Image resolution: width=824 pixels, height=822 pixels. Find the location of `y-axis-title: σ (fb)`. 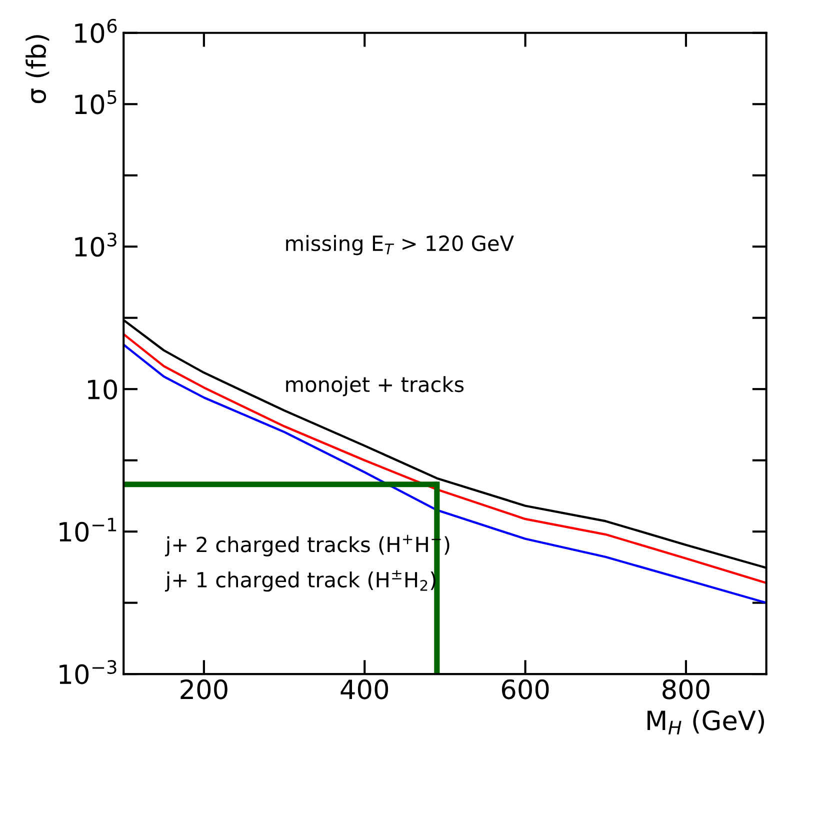

y-axis-title: σ (fb) is located at coordinates (38, 69).